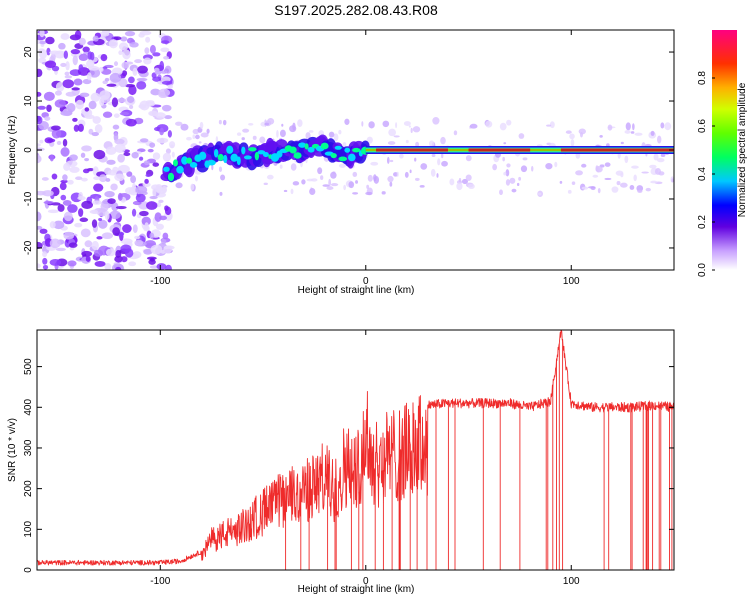 This screenshot has width=750, height=600. What do you see at coordinates (12, 150) in the screenshot?
I see `spectrogram-y-axis-label: Frequency (Hz)` at bounding box center [12, 150].